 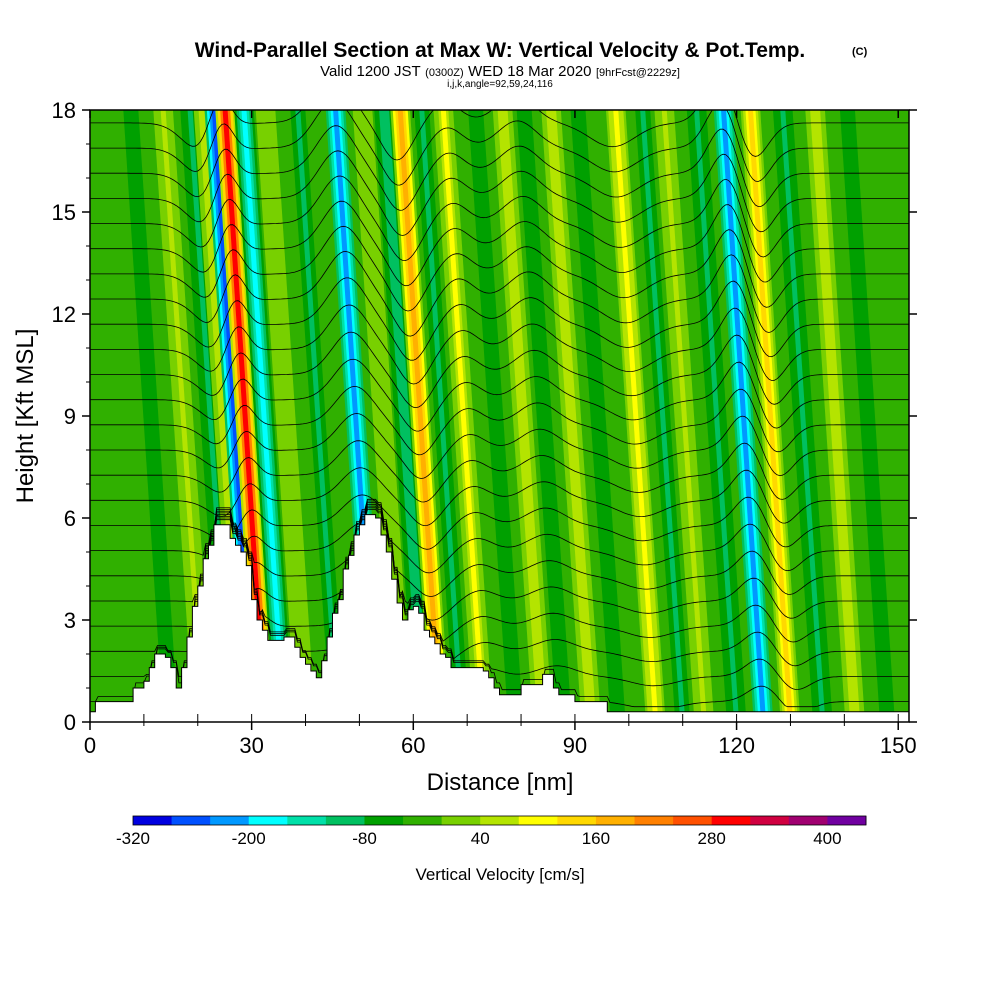 I want to click on x-tick-label: 0, so click(x=90, y=745).